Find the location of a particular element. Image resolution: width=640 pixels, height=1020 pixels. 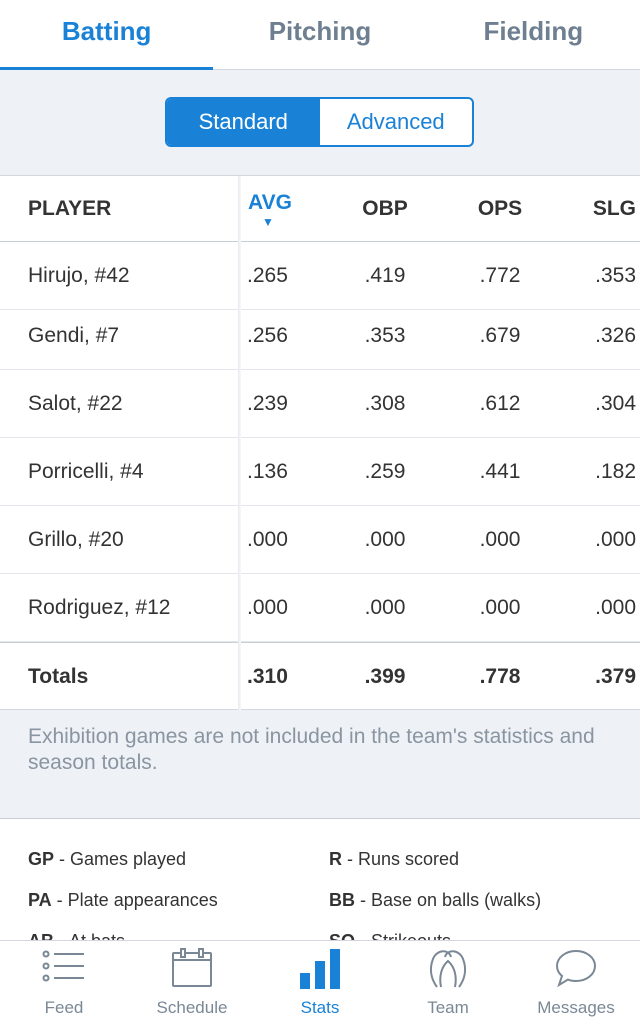

player-name: Rodriguez, #12 is located at coordinates (99, 607).